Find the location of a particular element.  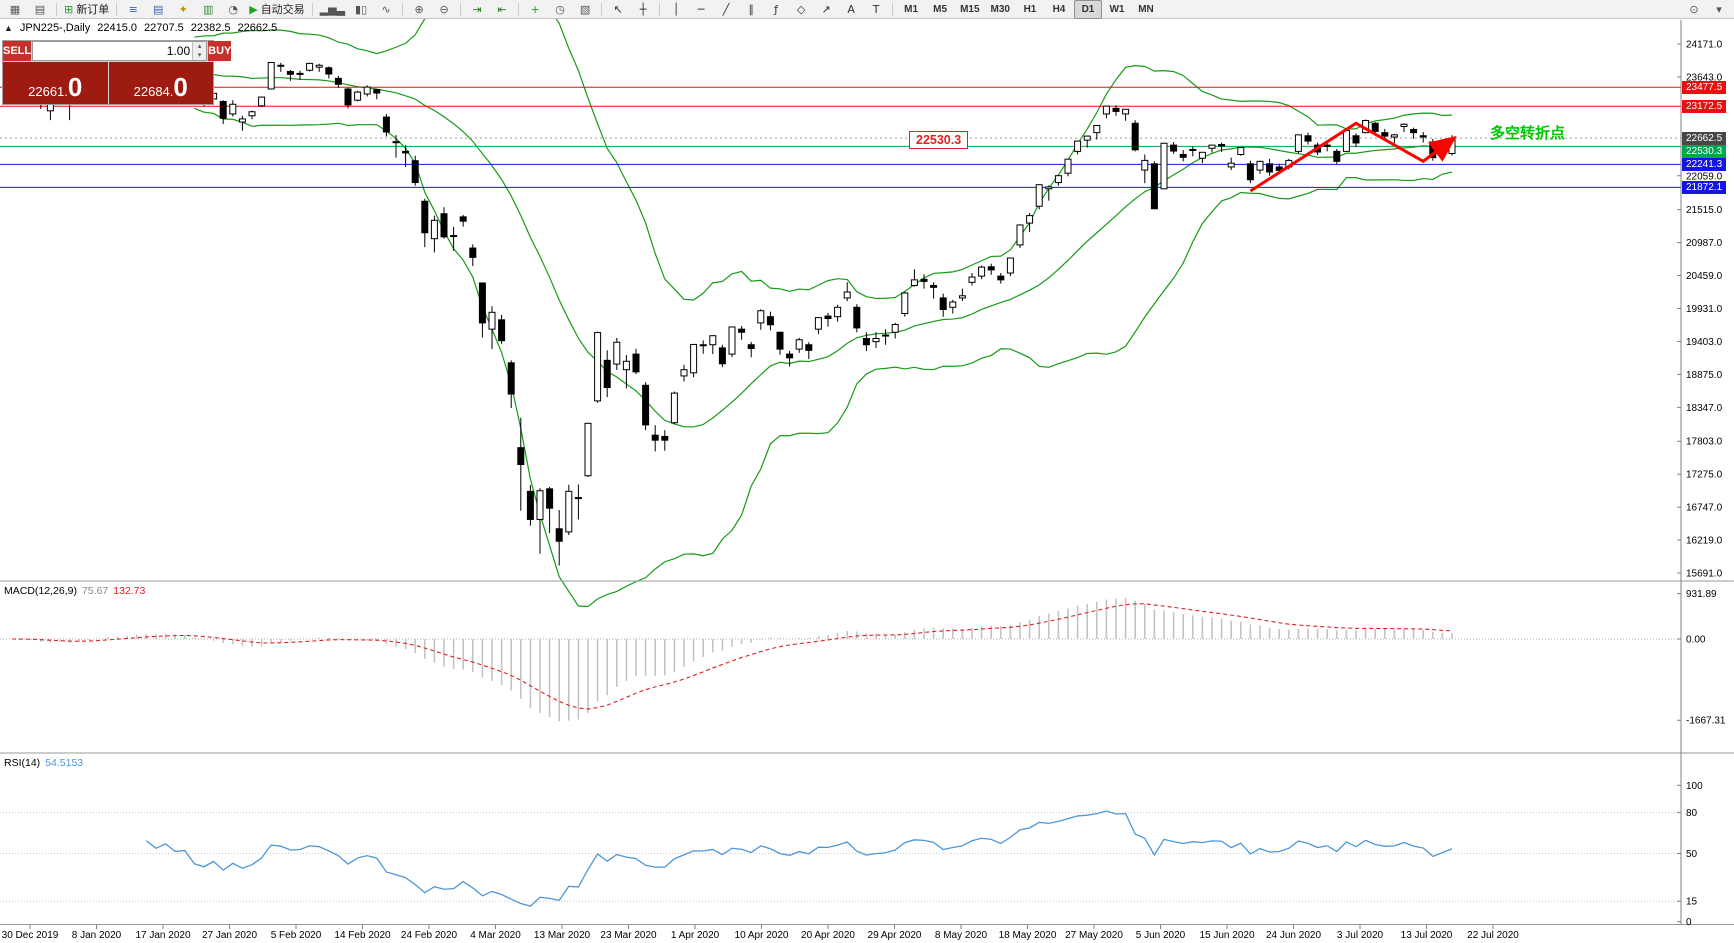

cursor-button: ↖ is located at coordinates (618, 9).